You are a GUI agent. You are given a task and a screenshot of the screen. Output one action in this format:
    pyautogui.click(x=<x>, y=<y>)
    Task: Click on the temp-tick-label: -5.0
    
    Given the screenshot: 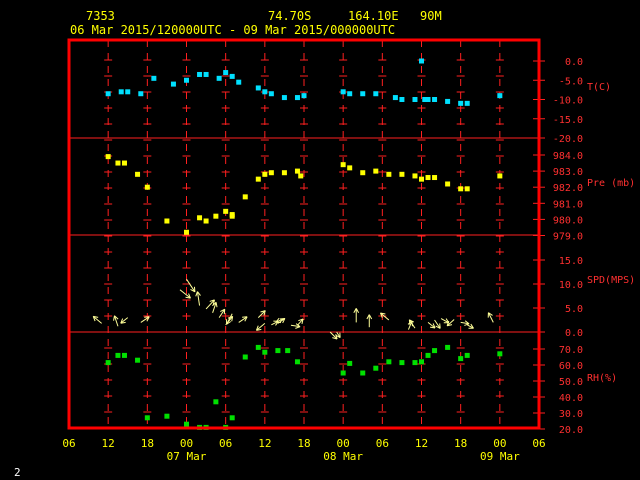 What is the action you would take?
    pyautogui.click(x=571, y=81)
    